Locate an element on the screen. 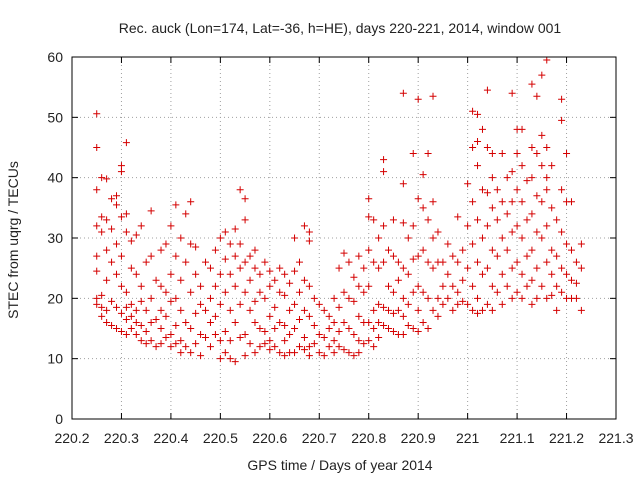 The height and width of the screenshot is (480, 640). y-tick-label: 10 is located at coordinates (55, 359).